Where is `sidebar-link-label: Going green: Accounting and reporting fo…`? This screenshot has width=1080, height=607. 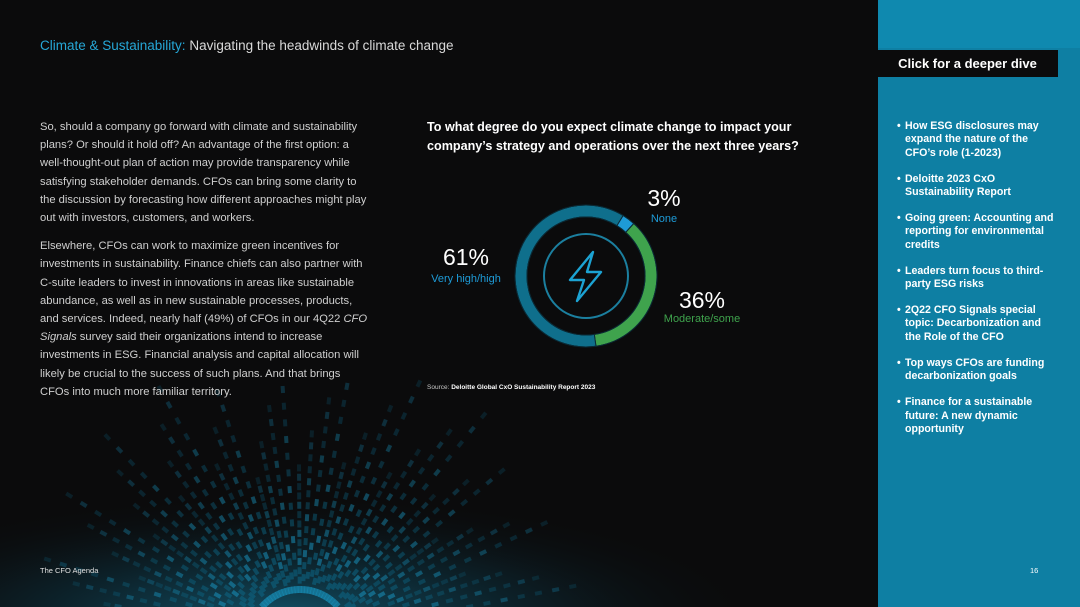
sidebar-link-label: Going green: Accounting and reporting fo… is located at coordinates (979, 231).